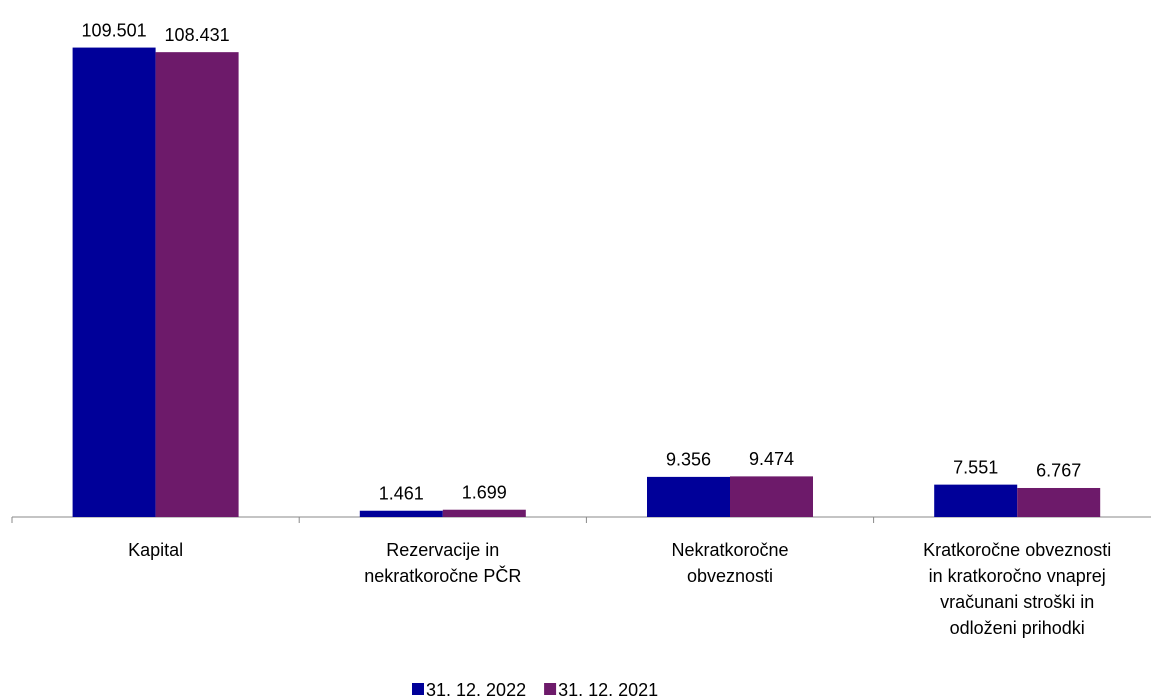  What do you see at coordinates (484, 492) in the screenshot?
I see `value-label: 1.699` at bounding box center [484, 492].